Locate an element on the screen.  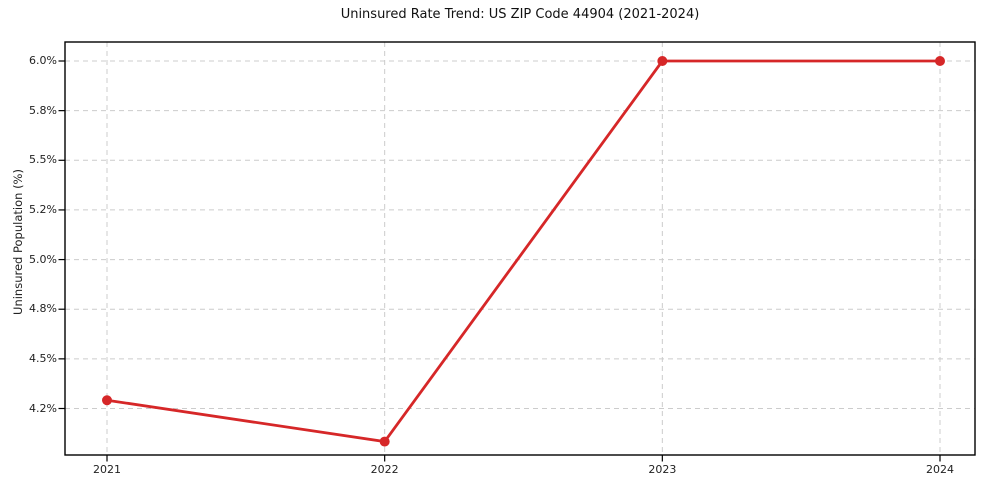
x-tick-label: 2023 is located at coordinates (662, 469).